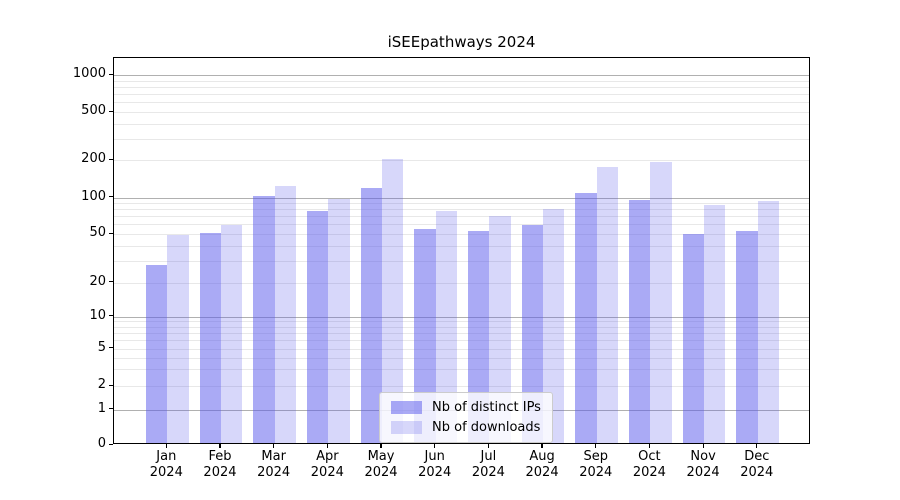 The width and height of the screenshot is (900, 500). I want to click on bar-distinct-ips-may, so click(371, 315).